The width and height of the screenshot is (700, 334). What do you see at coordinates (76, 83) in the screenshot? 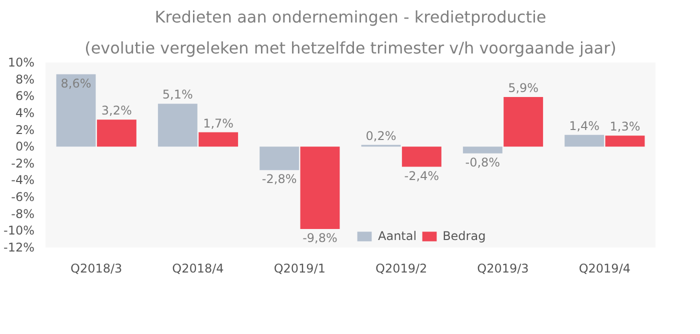
I see `data-label: 8,6%` at bounding box center [76, 83].